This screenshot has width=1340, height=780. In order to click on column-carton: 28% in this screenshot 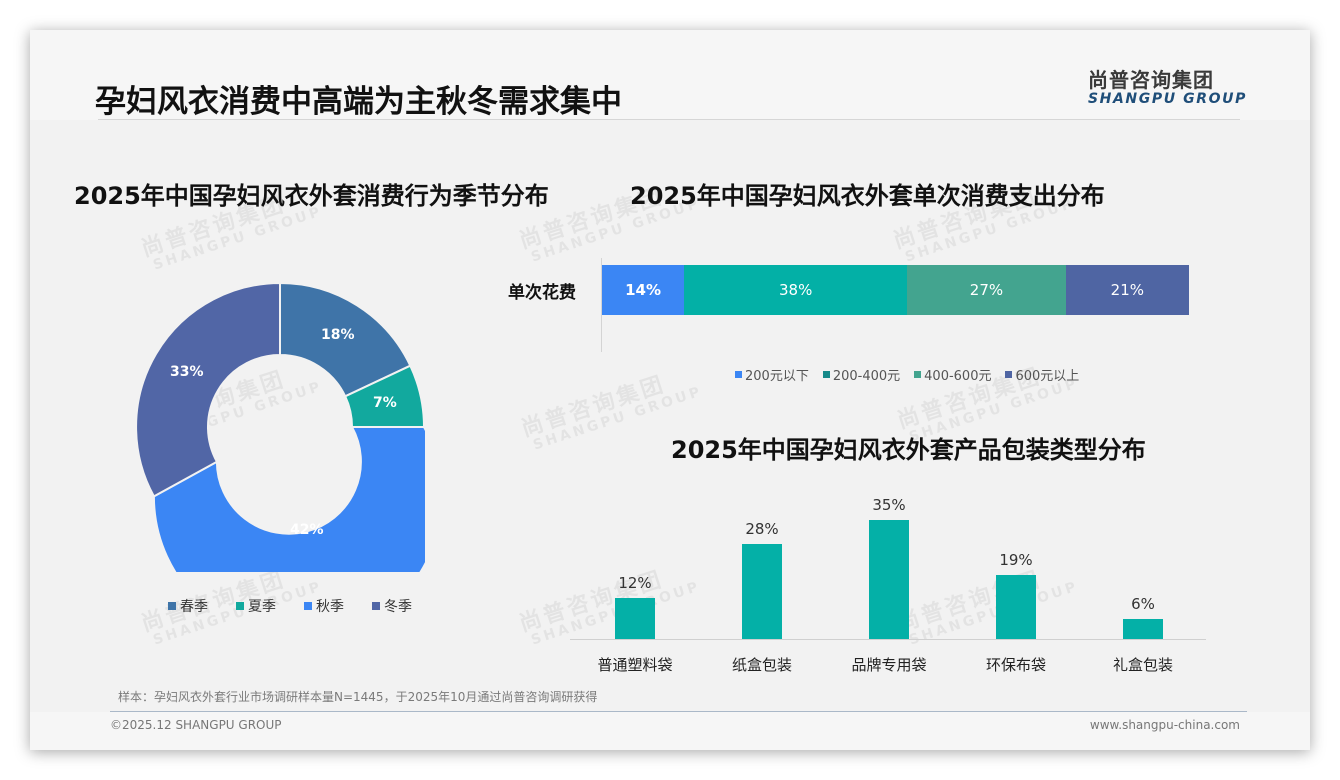, I will do `click(762, 579)`.